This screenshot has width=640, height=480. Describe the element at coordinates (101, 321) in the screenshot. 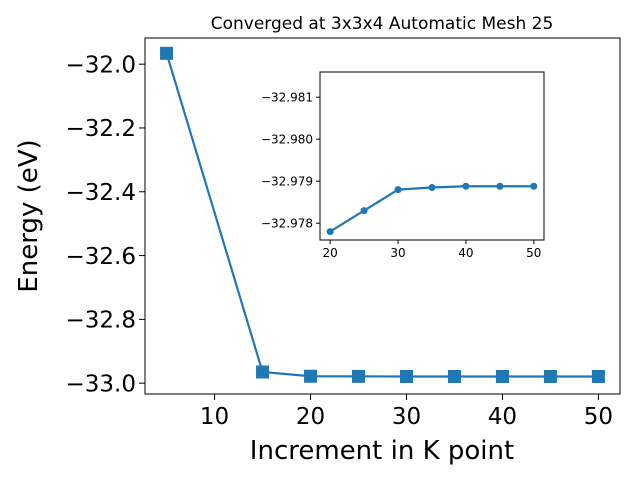

I see `main-y-tick-label: −32.8` at that location.